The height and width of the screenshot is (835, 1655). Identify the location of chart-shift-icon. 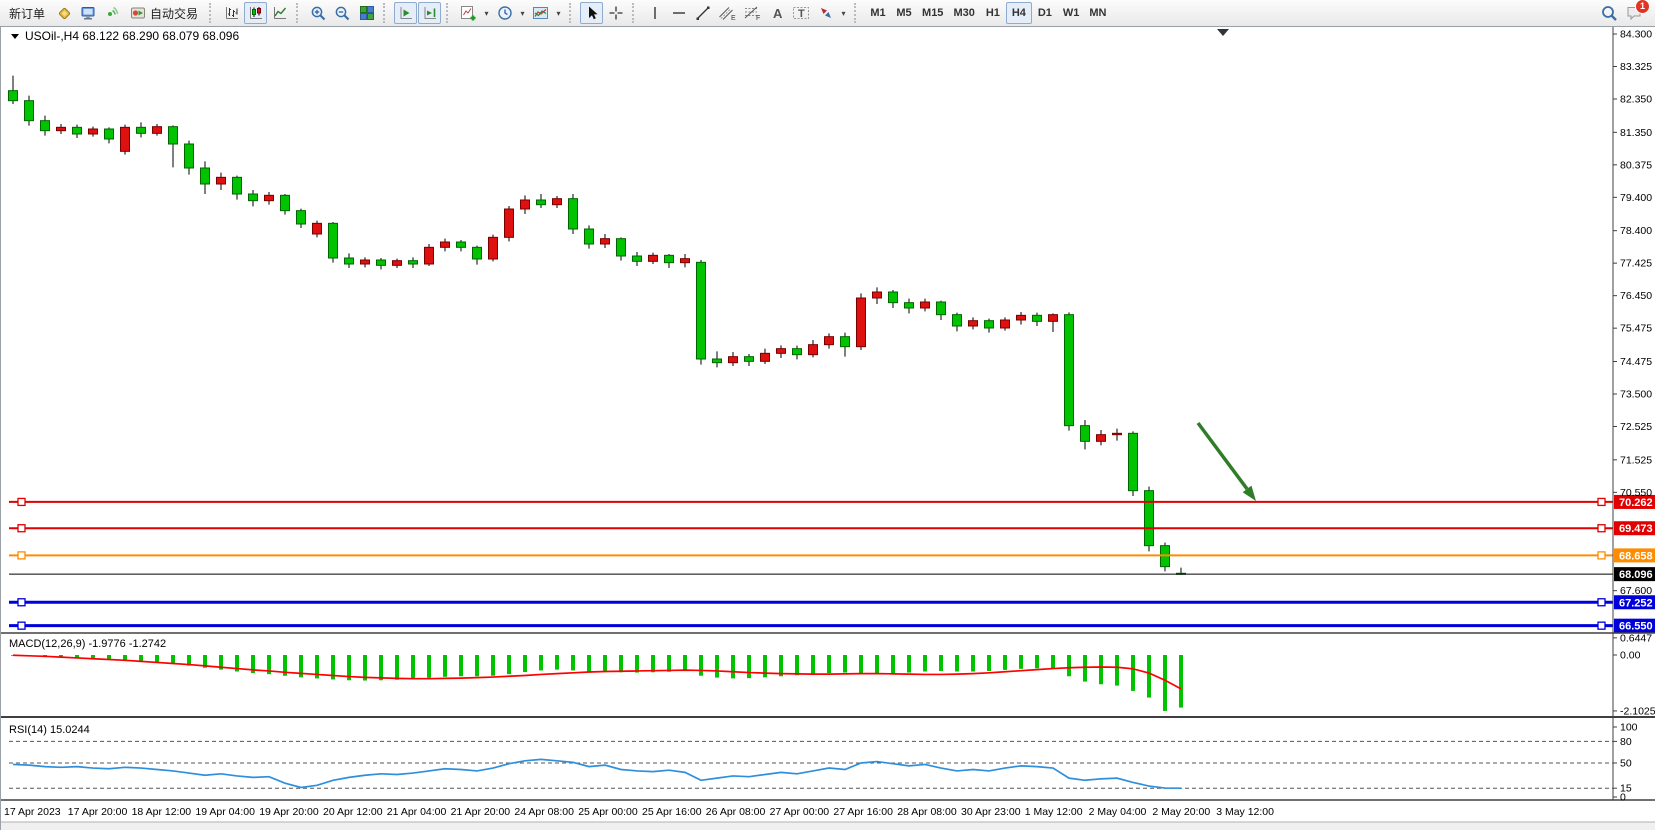
(430, 13).